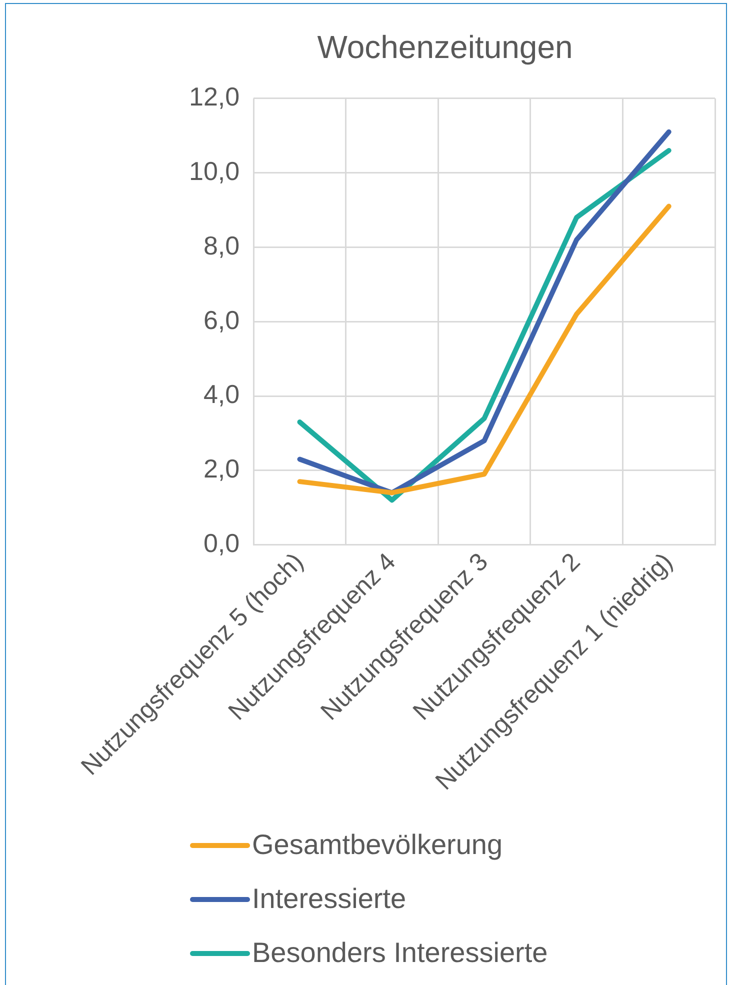 The height and width of the screenshot is (985, 750). What do you see at coordinates (221, 543) in the screenshot?
I see `y-tick-label: 0,0` at bounding box center [221, 543].